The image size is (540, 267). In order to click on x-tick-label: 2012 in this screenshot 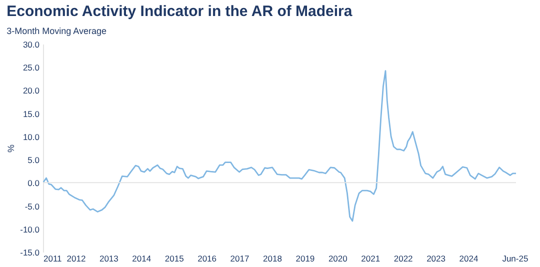, I will do `click(76, 259)`.